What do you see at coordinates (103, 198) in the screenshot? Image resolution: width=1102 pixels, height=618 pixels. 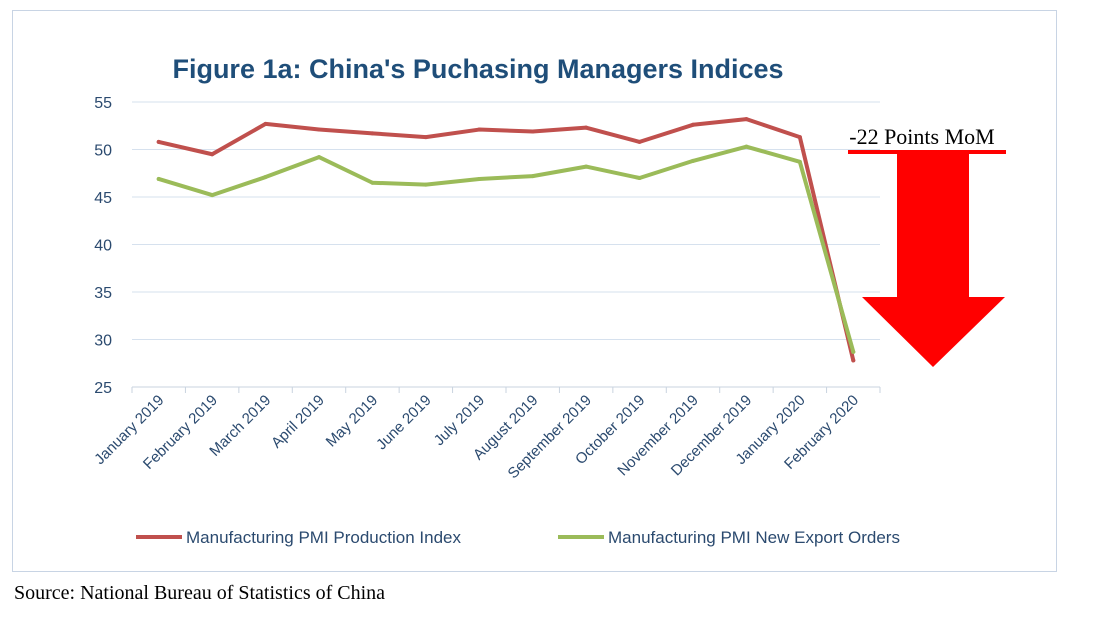 I see `y-tick-label: 45` at bounding box center [103, 198].